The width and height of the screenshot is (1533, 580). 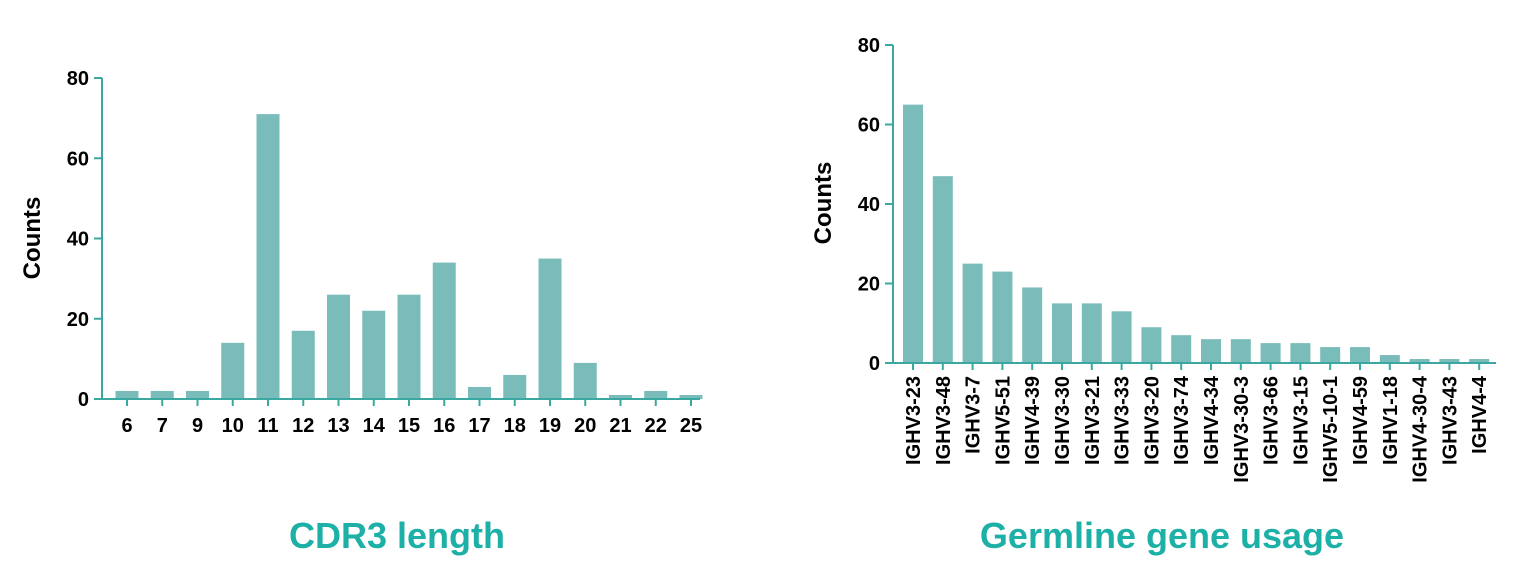 I want to click on germline-y-axis-label: Counts, so click(x=823, y=203).